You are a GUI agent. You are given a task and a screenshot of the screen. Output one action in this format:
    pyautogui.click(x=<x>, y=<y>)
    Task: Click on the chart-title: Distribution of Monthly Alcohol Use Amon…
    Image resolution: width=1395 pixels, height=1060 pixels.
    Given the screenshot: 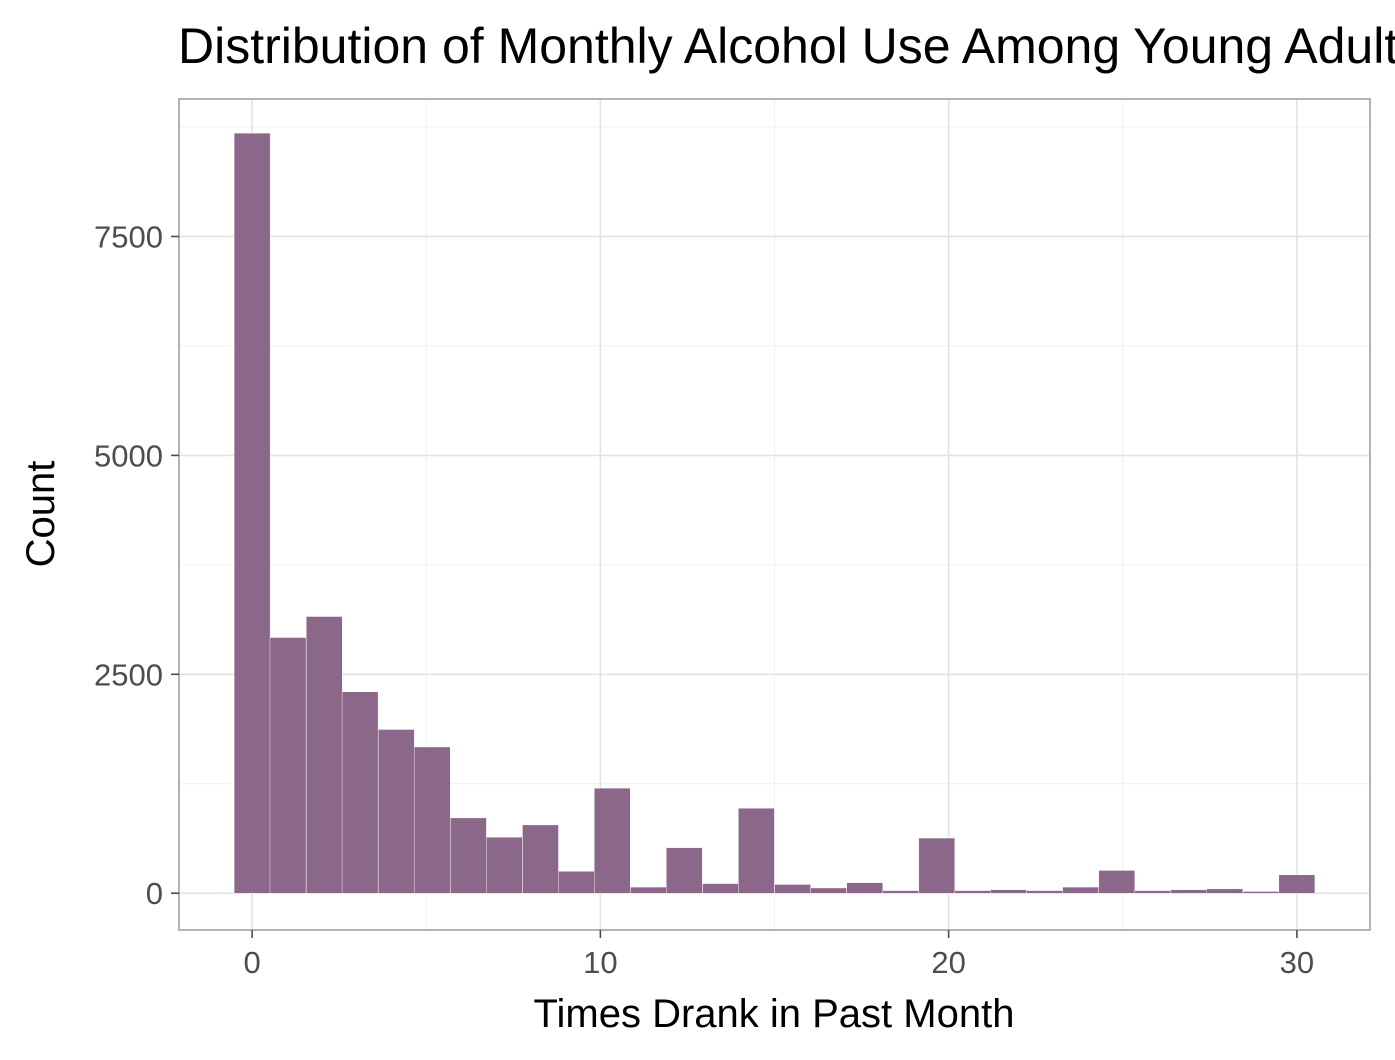 What is the action you would take?
    pyautogui.click(x=786, y=46)
    